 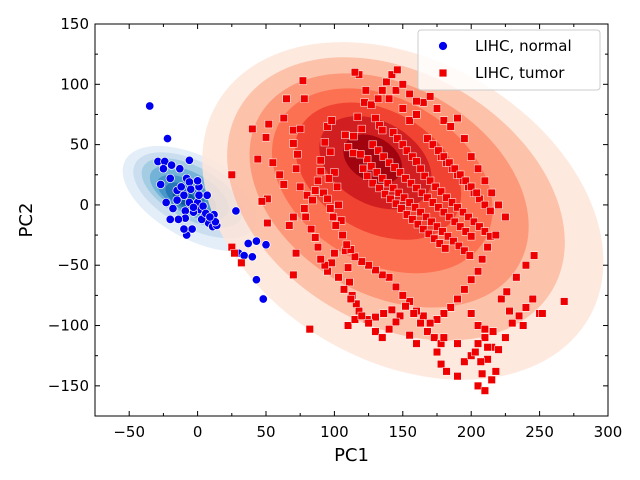 I want to click on normal-points, so click(x=208, y=202).